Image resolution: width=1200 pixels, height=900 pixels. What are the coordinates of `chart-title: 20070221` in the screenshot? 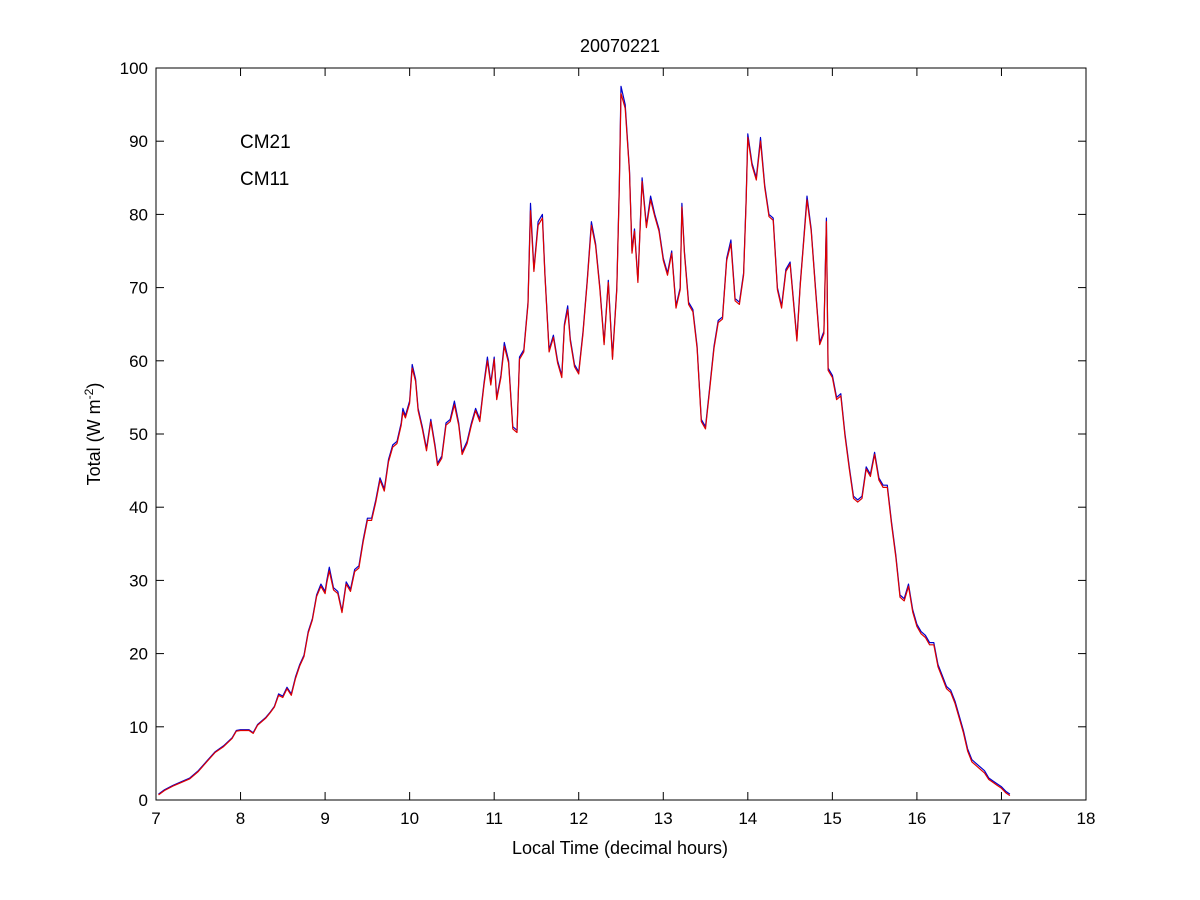 It's located at (620, 46).